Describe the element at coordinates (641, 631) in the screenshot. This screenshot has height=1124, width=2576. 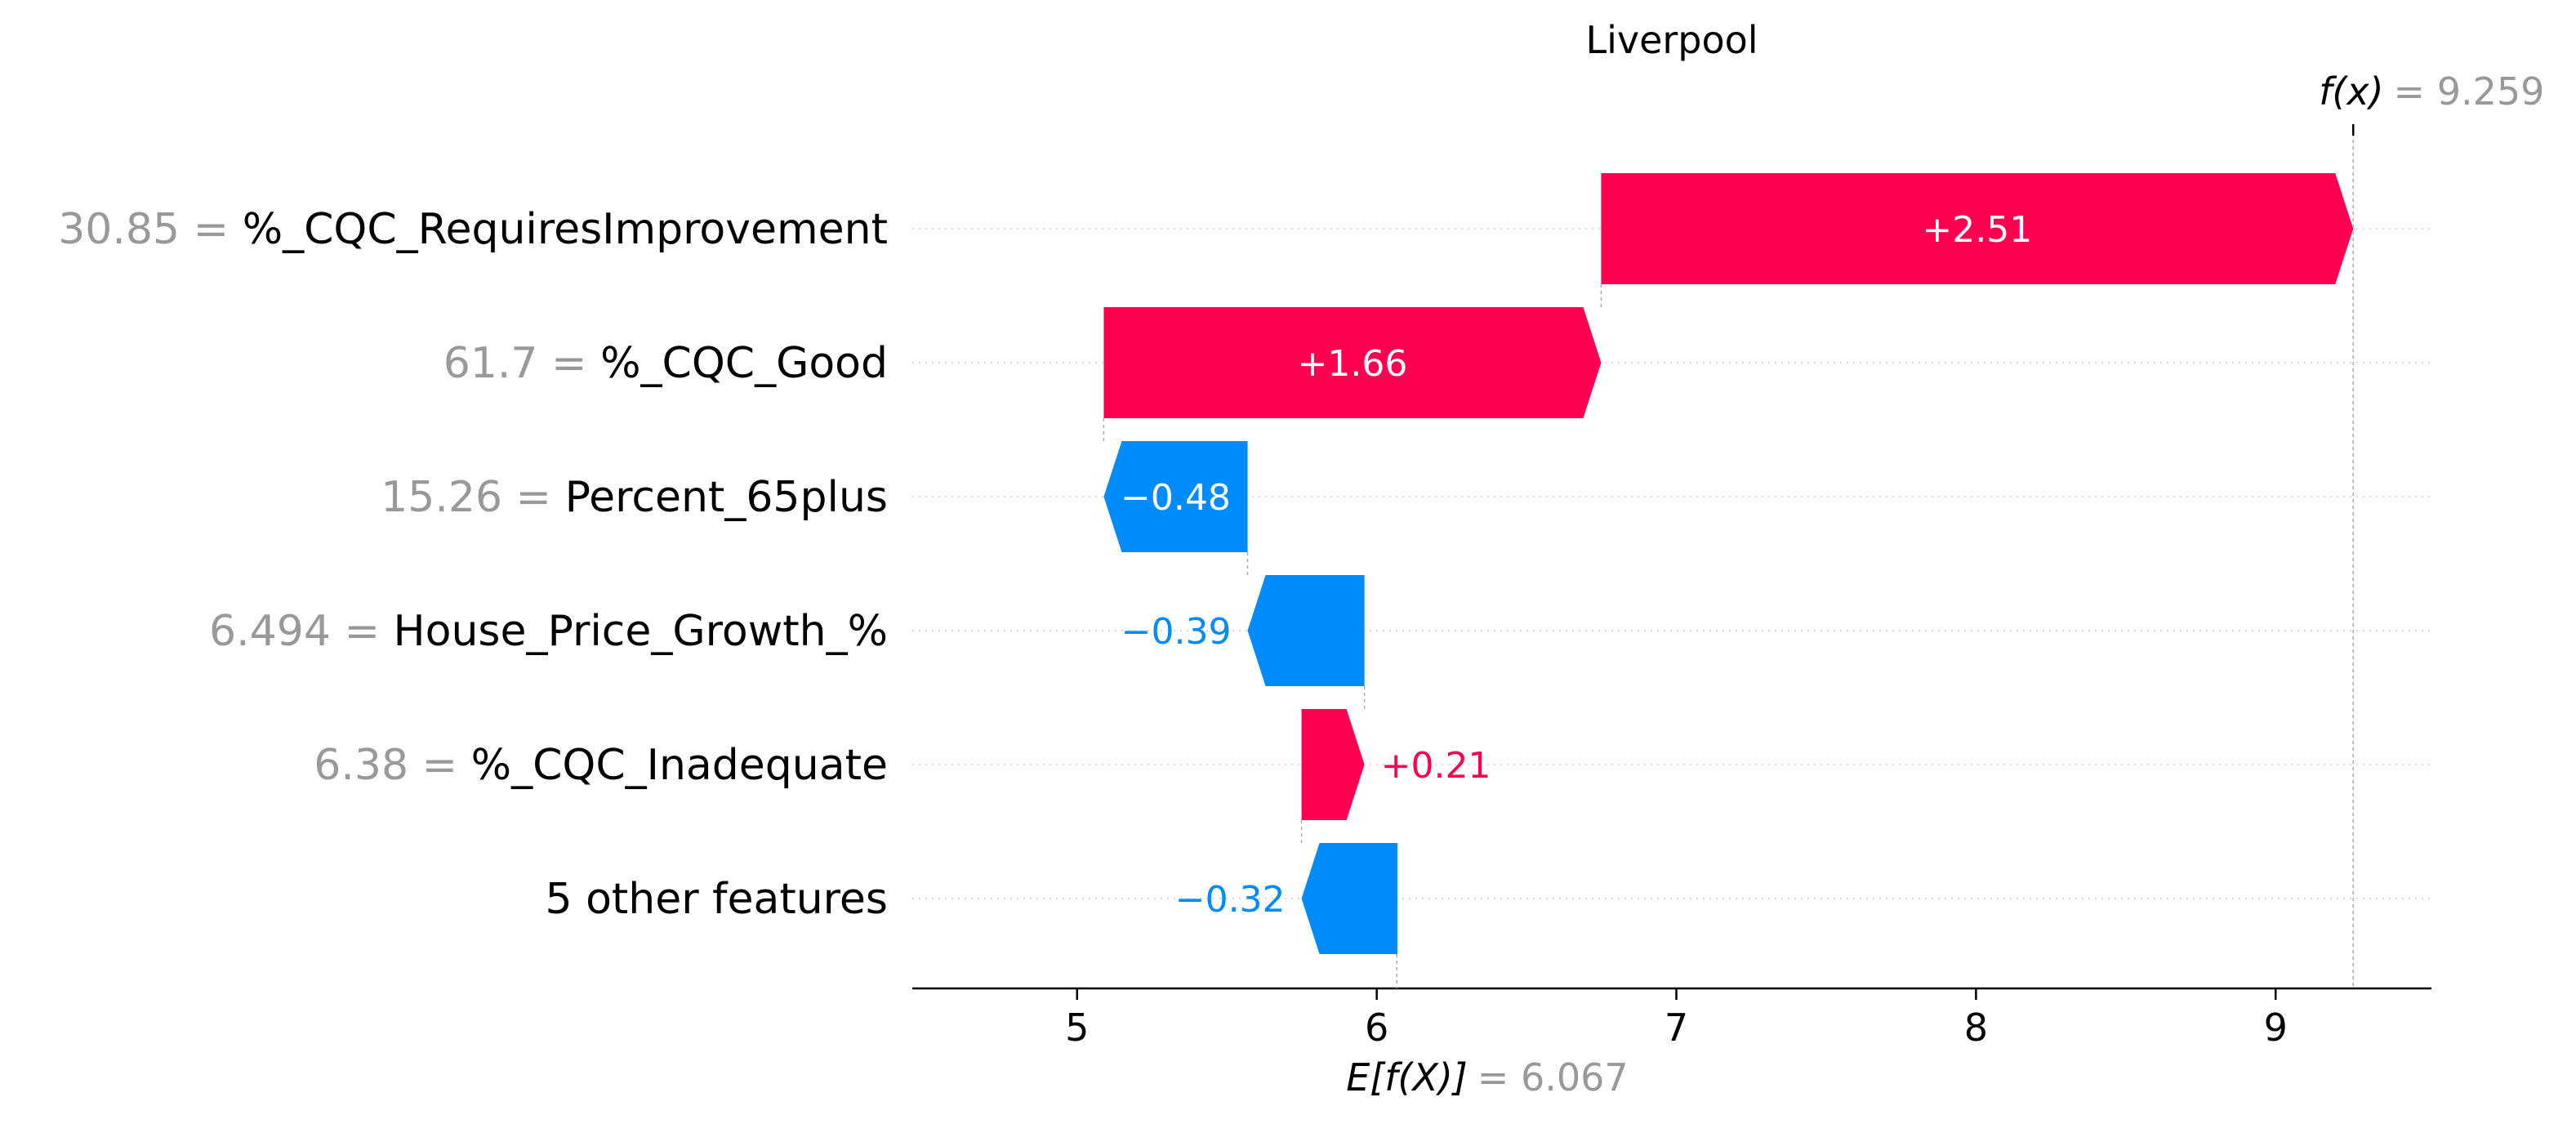
I see `feature-name: House_Price_Growth_%` at that location.